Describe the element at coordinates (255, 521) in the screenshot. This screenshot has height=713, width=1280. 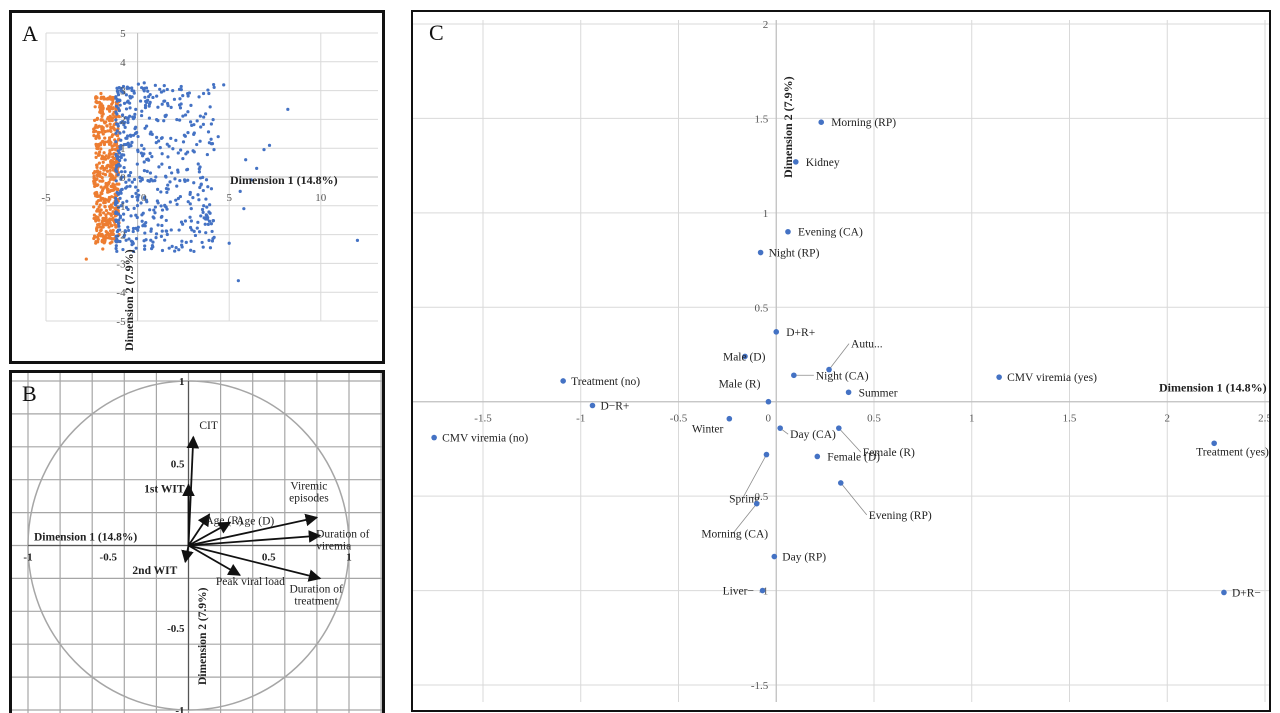
I see `vector-label: Age (D)` at that location.